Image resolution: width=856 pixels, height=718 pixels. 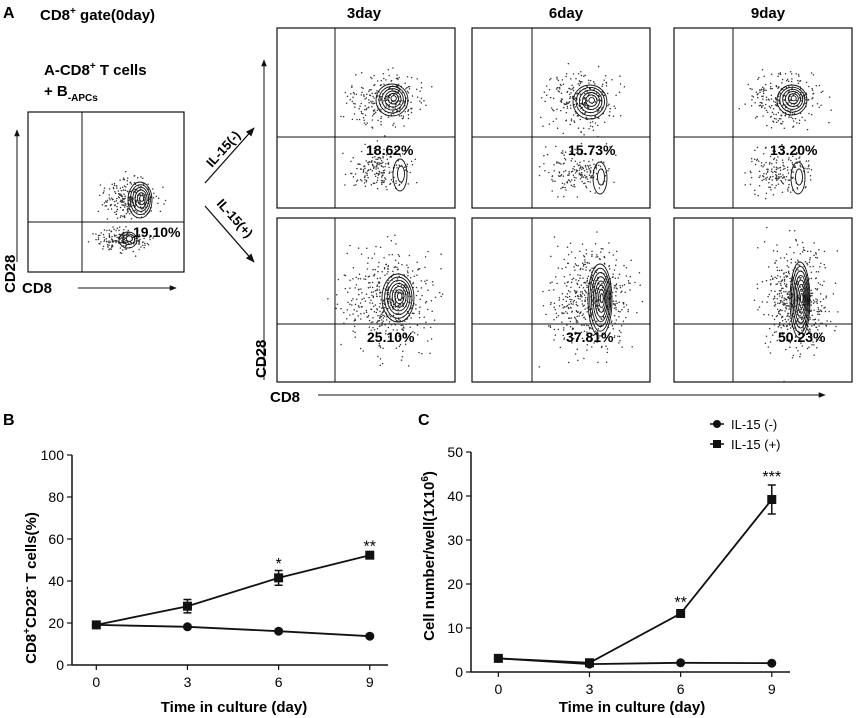 I want to click on chart-c-xlabel: Time in culture (day), so click(x=632, y=707).